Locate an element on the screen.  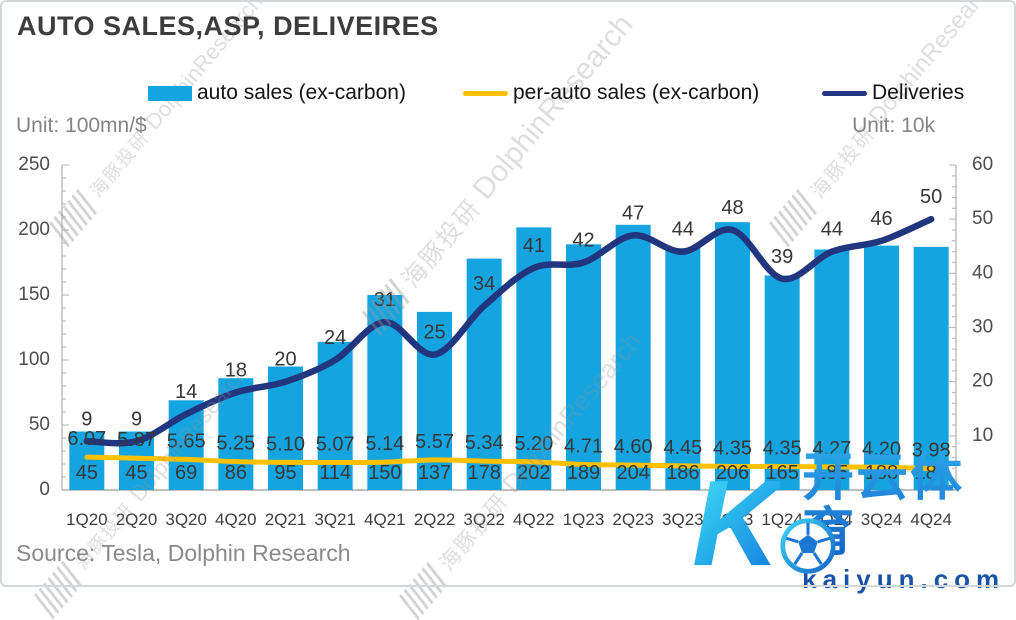
bar-value-label: 69 is located at coordinates (186, 473).